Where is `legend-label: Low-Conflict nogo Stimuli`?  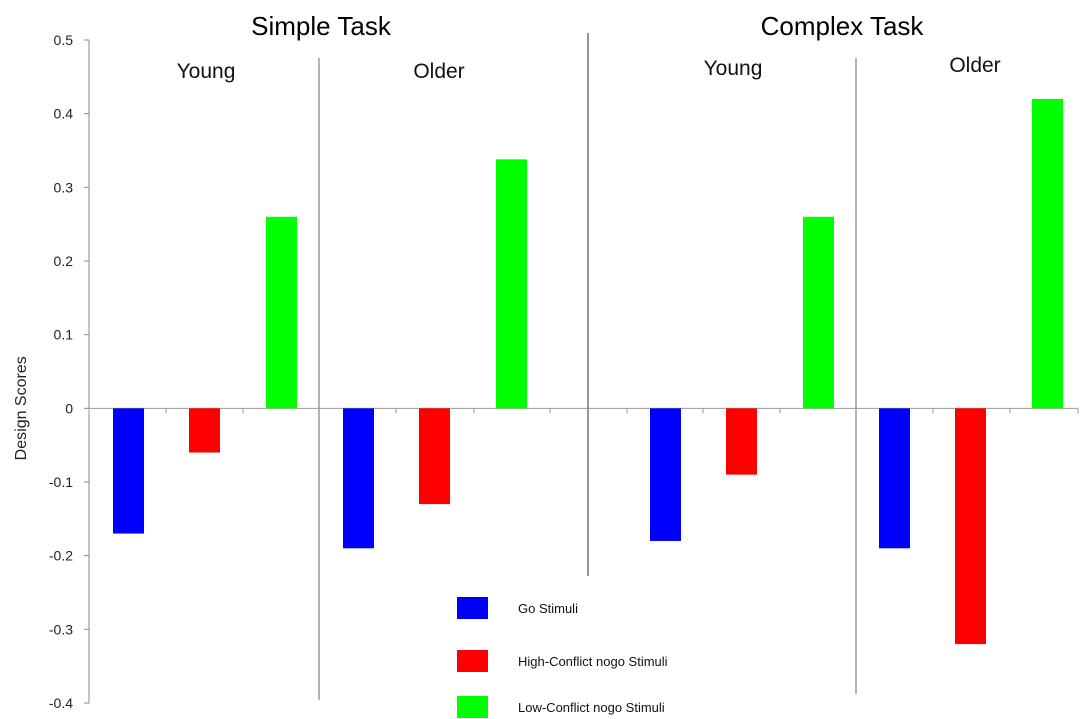 legend-label: Low-Conflict nogo Stimuli is located at coordinates (591, 707).